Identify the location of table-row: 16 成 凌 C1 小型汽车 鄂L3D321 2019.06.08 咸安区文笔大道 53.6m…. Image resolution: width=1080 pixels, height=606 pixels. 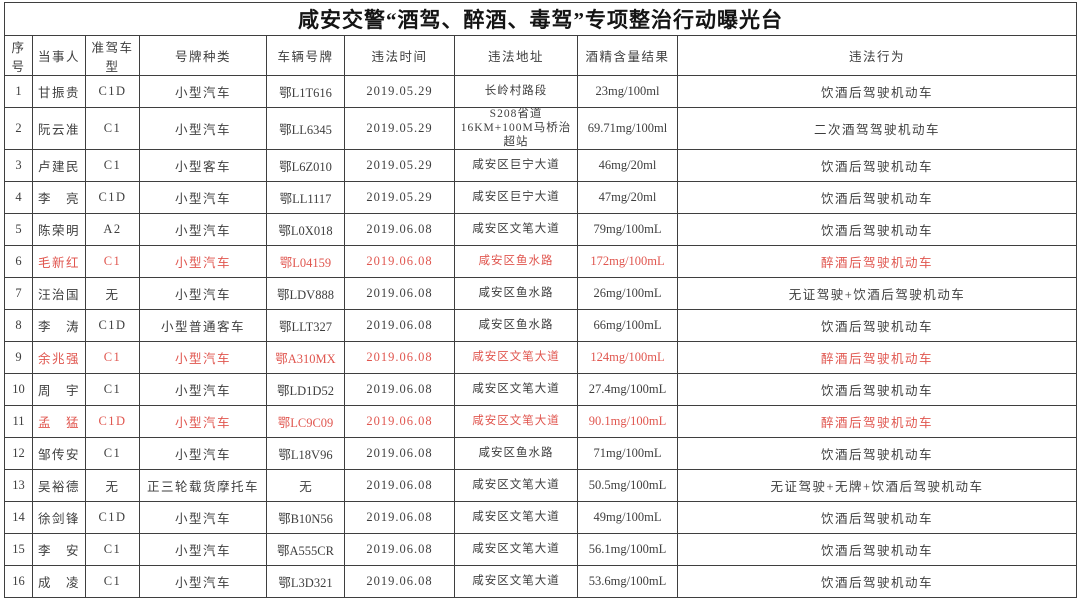
(541, 582).